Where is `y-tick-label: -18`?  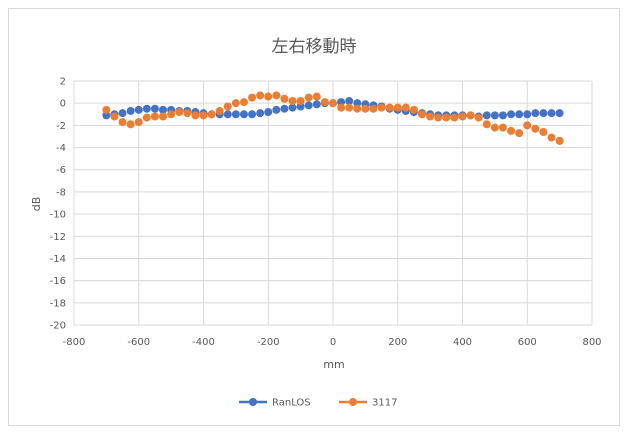 y-tick-label: -18 is located at coordinates (58, 303).